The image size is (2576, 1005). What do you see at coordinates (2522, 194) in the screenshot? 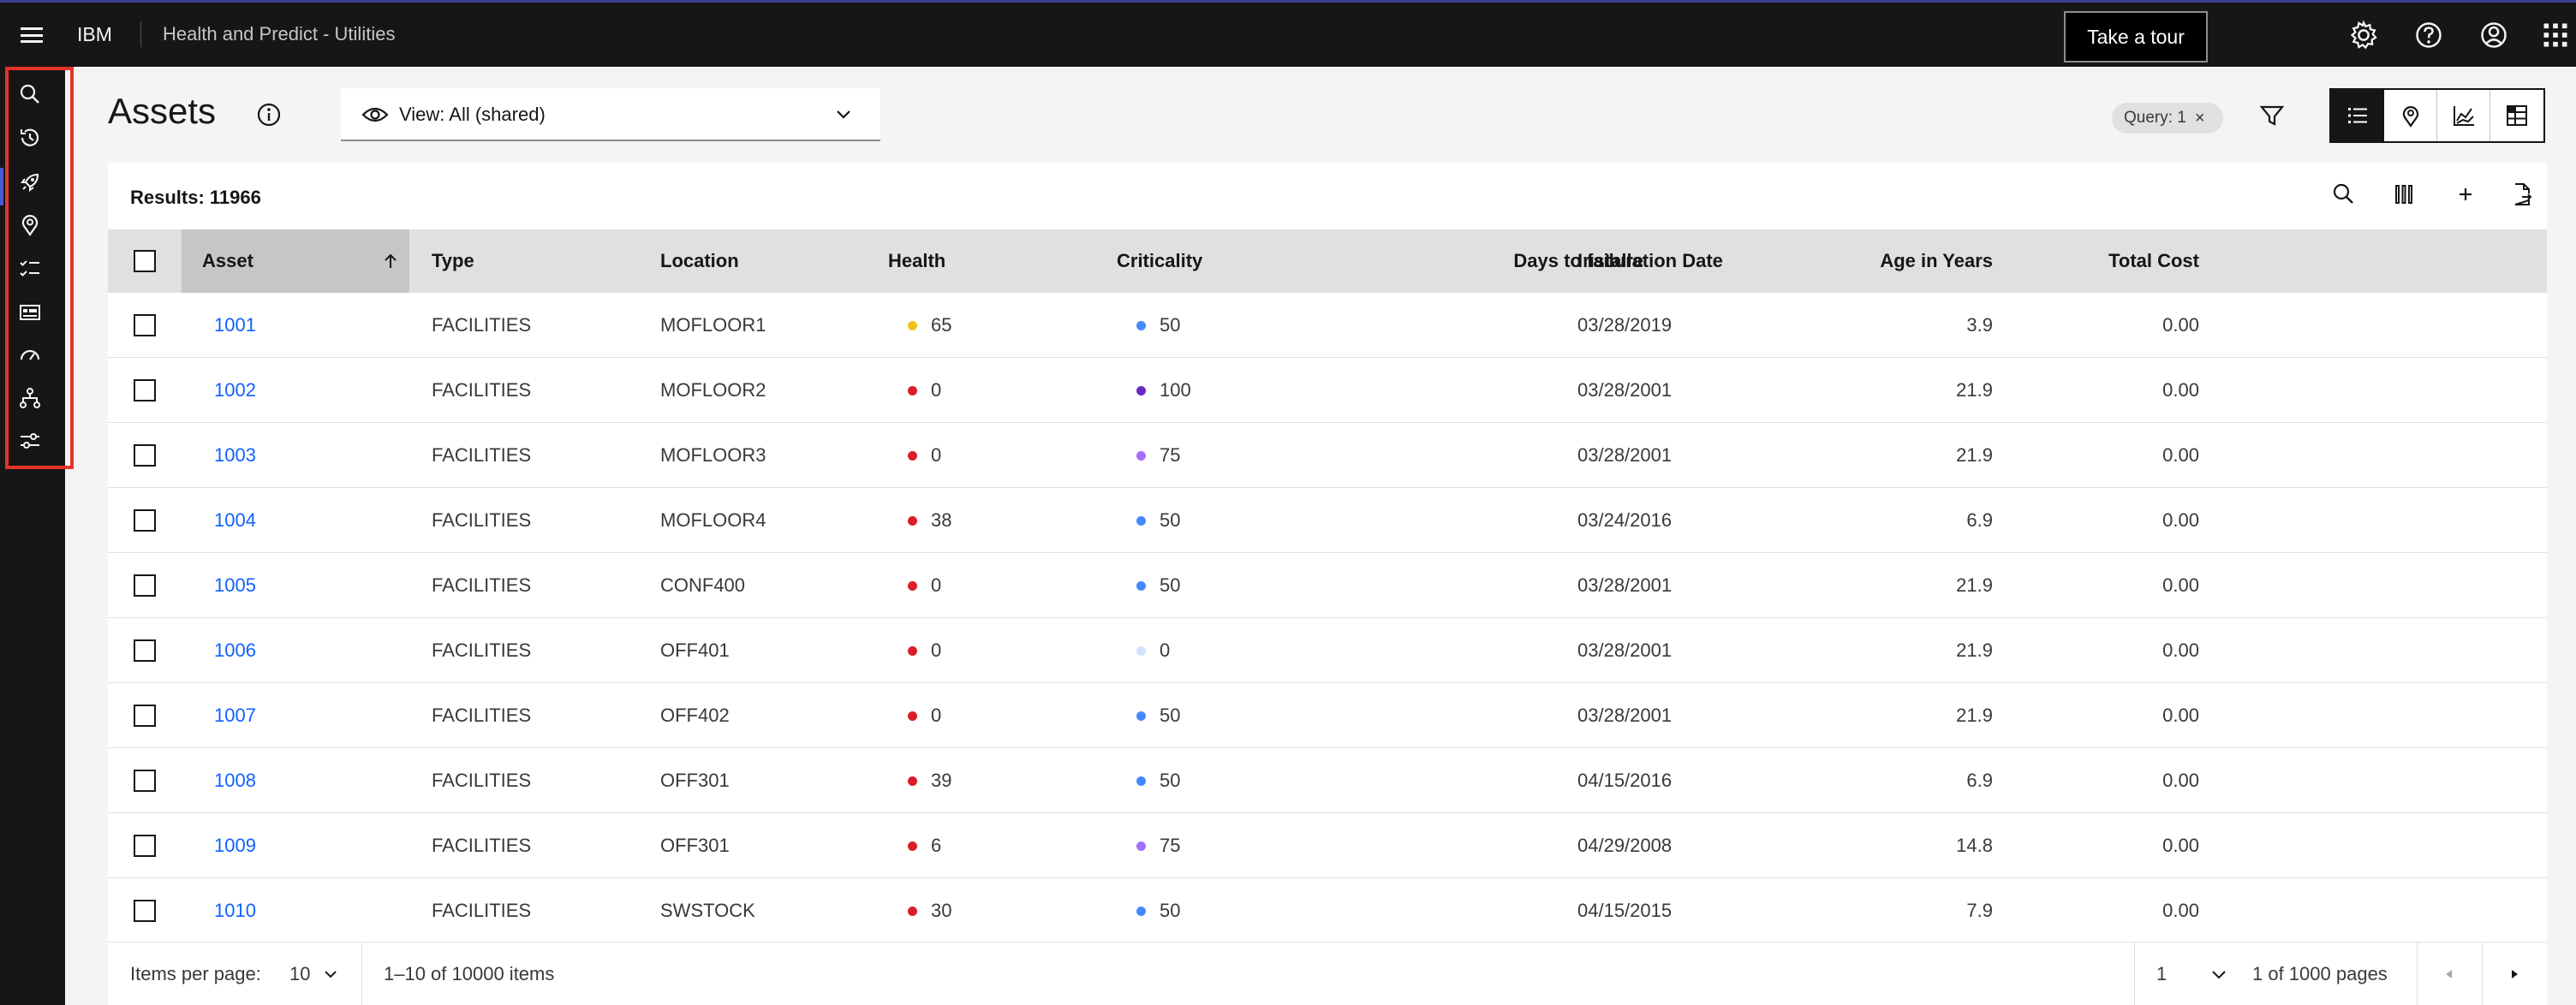
I see `export-icon` at bounding box center [2522, 194].